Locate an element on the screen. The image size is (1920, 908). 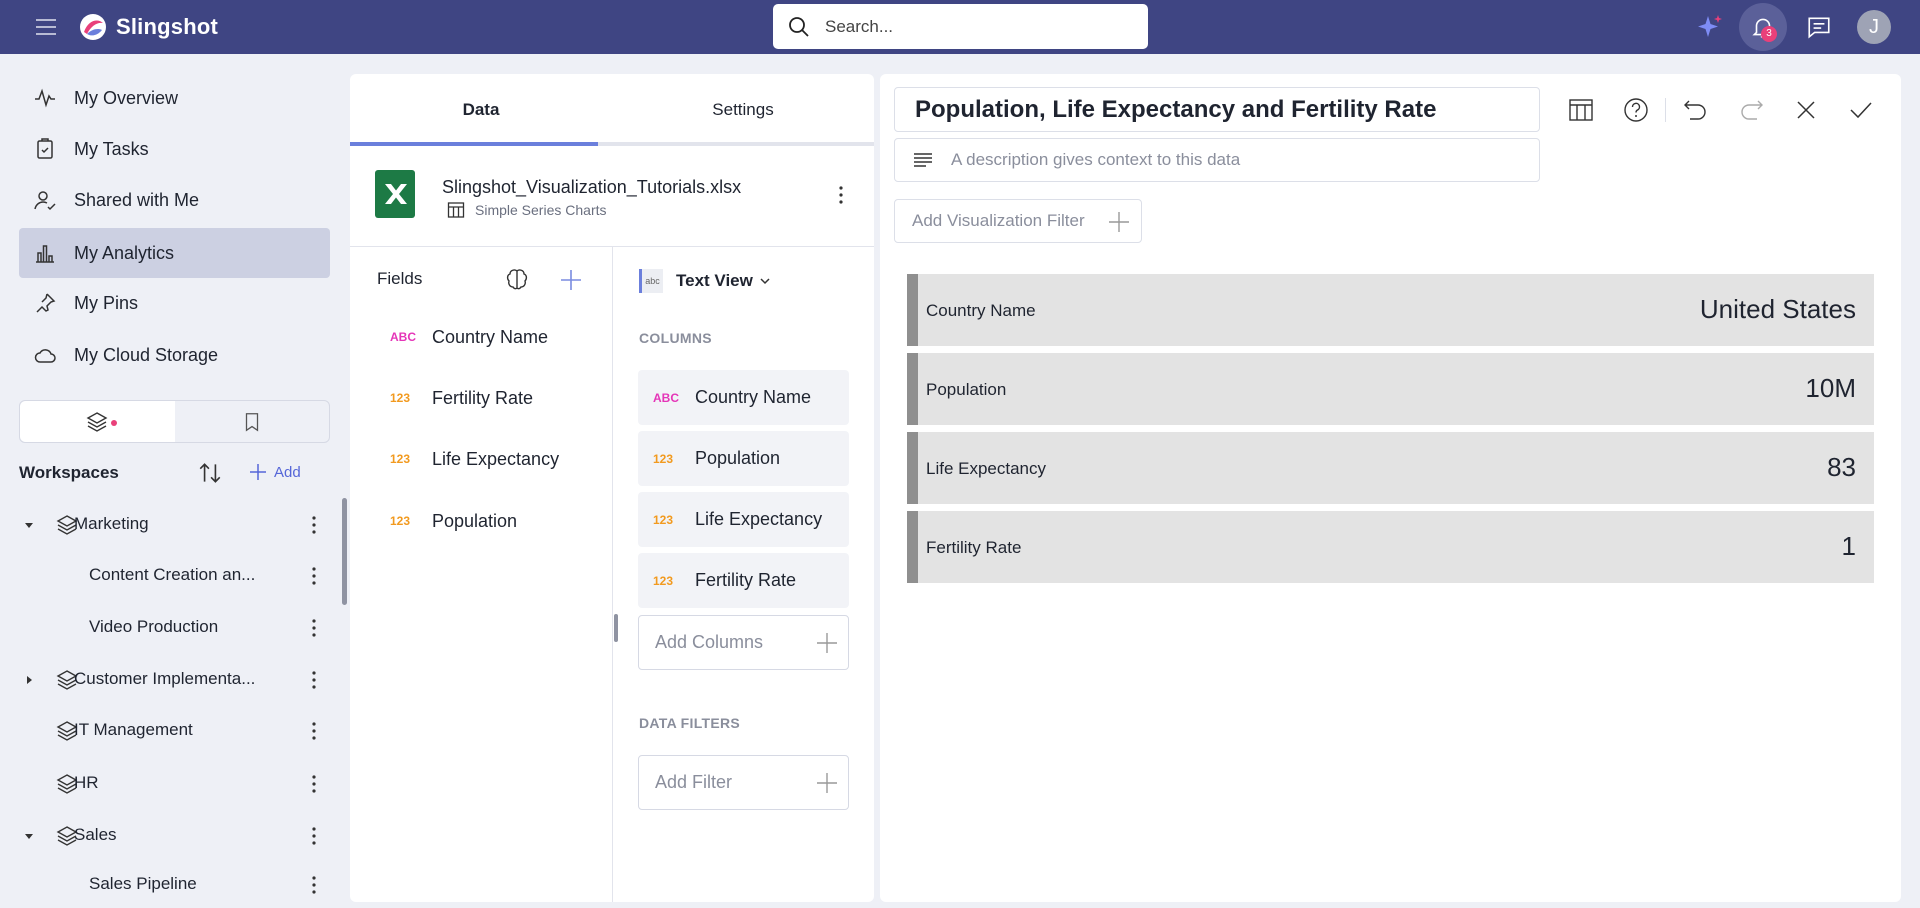
add-visualization-filter-button: Add Visualization Filter is located at coordinates (1018, 221).